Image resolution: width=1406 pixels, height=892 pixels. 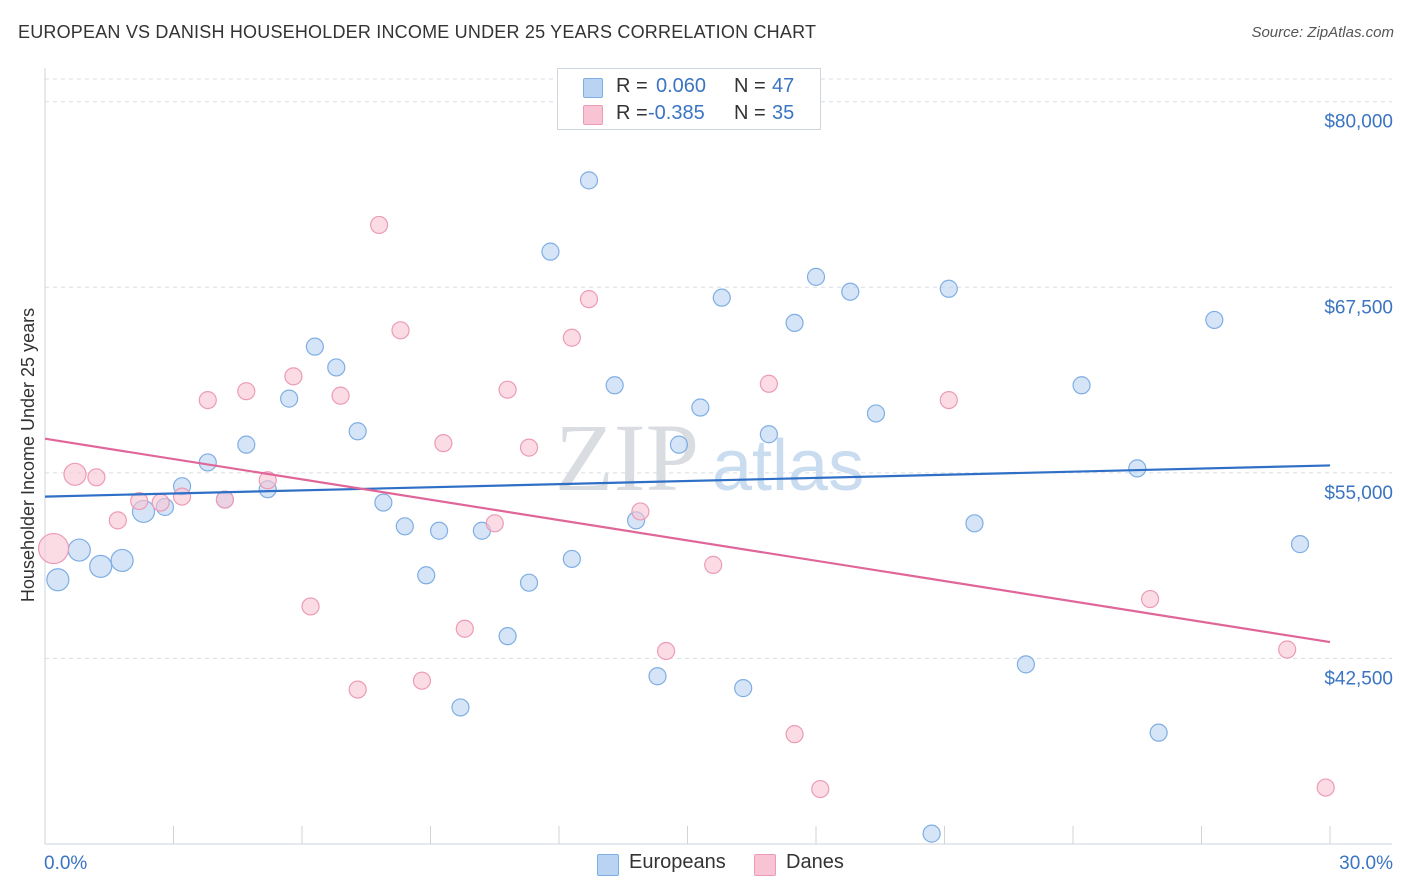 What do you see at coordinates (1358, 122) in the screenshot?
I see `y-tick-label: $80,000` at bounding box center [1358, 122].